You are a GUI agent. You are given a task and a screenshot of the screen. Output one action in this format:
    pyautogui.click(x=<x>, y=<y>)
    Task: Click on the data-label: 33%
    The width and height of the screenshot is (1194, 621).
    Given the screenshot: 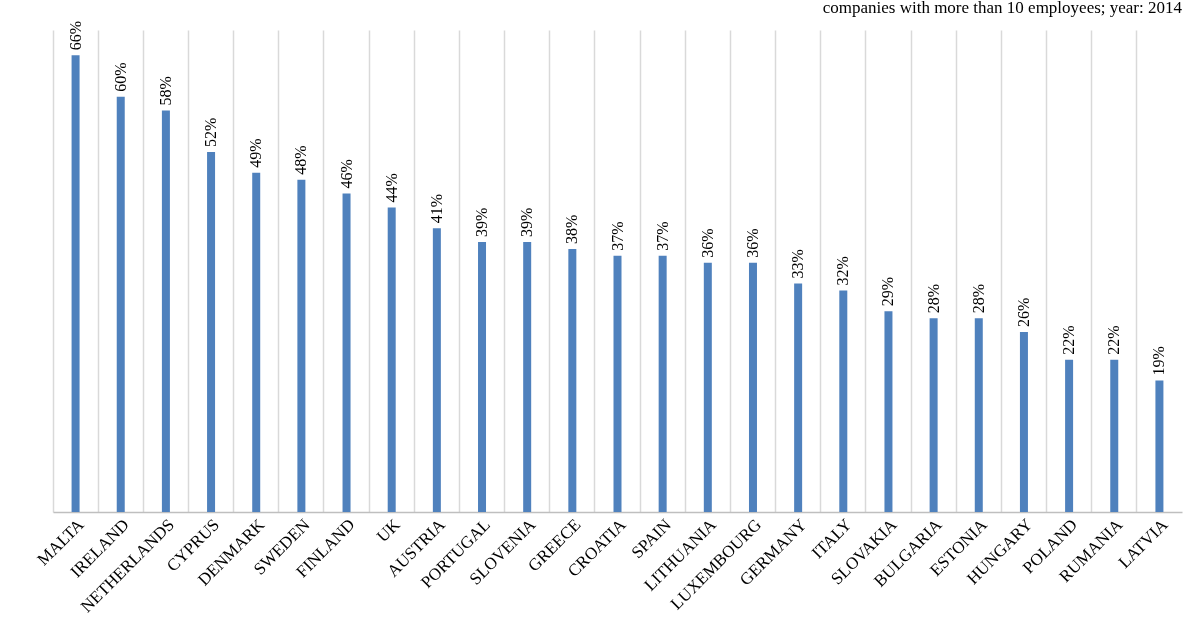 What is the action you would take?
    pyautogui.click(x=798, y=264)
    